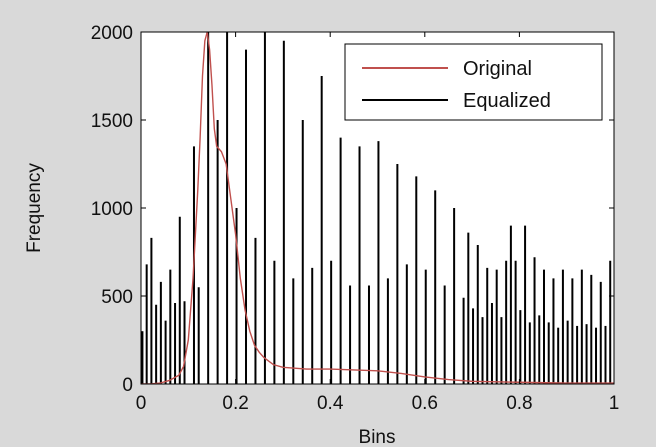 This screenshot has height=447, width=656. I want to click on y-tick-label: 0, so click(127, 385).